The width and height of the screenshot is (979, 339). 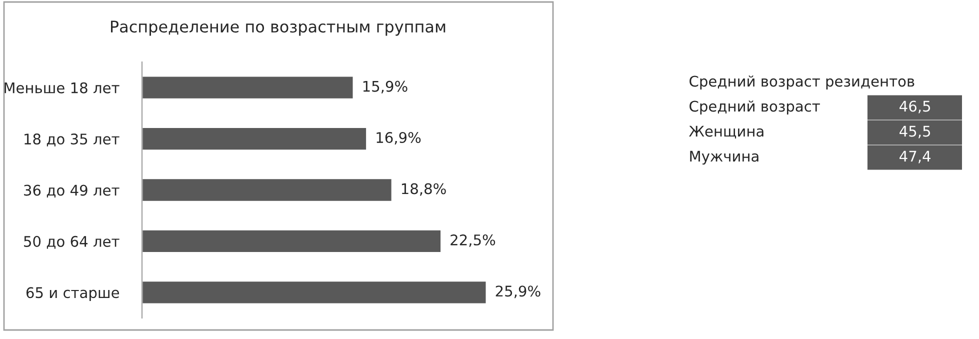 I want to click on text: 47,4, so click(x=915, y=157).